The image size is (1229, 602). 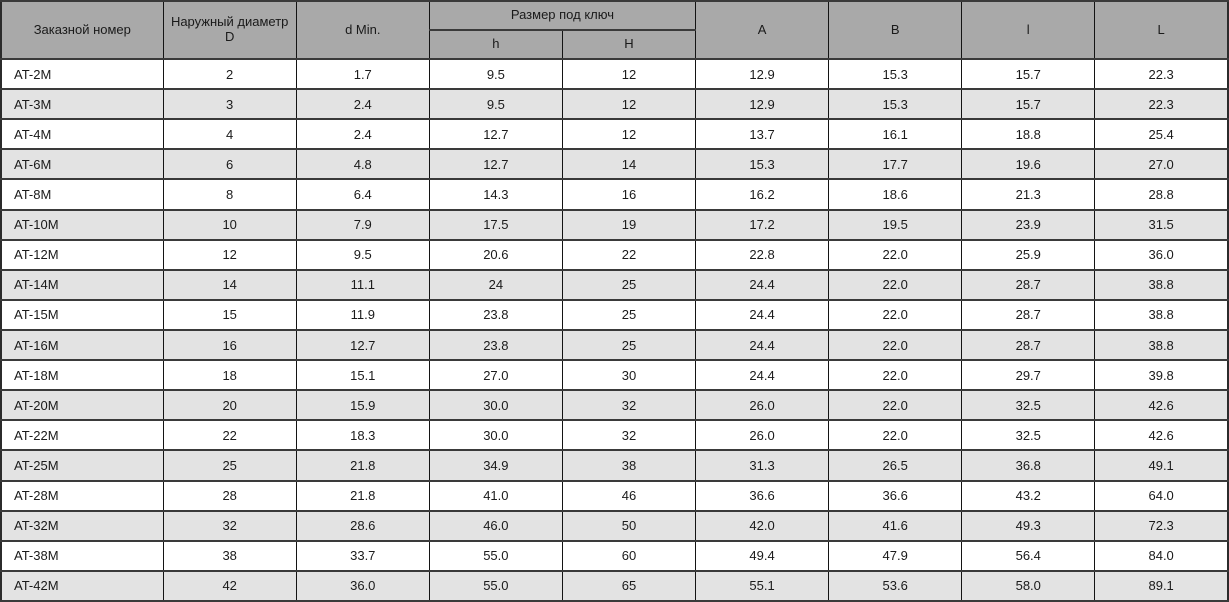 What do you see at coordinates (82, 375) in the screenshot?
I see `cell-order-number: AT-18M` at bounding box center [82, 375].